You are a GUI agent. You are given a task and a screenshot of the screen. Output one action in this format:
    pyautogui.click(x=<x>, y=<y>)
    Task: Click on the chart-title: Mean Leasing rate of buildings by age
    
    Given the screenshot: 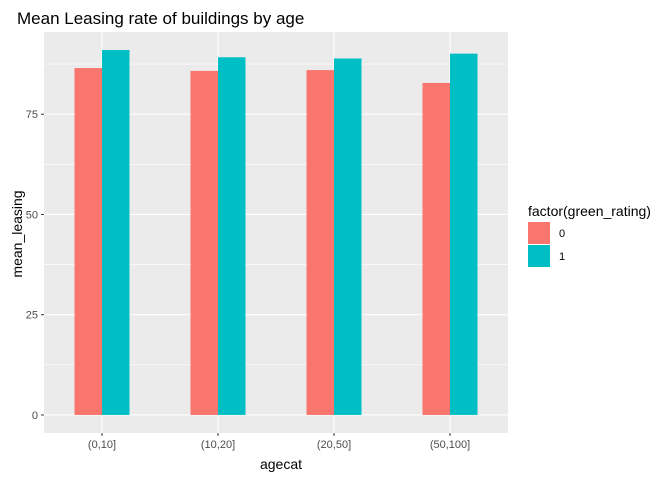 What is the action you would take?
    pyautogui.click(x=160, y=18)
    